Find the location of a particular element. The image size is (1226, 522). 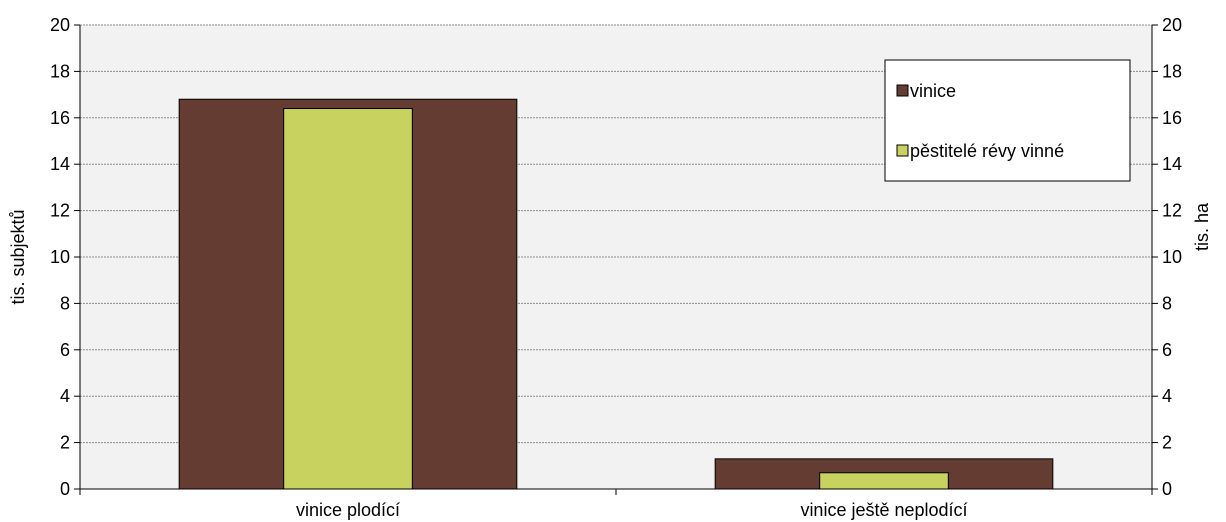

left-tick-label: 2 is located at coordinates (65, 443).